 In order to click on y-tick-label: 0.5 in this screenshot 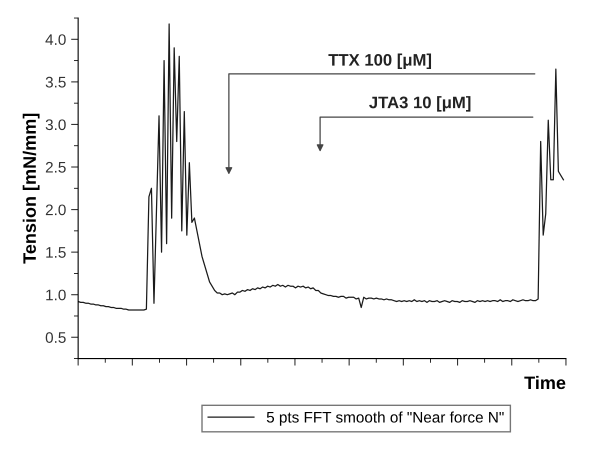, I will do `click(56, 337)`.